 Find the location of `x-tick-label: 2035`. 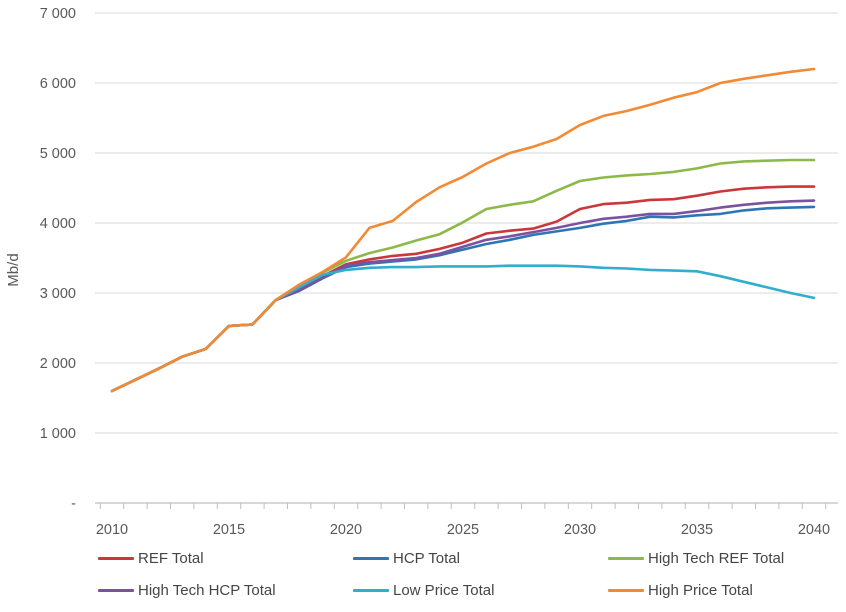

x-tick-label: 2035 is located at coordinates (697, 530).